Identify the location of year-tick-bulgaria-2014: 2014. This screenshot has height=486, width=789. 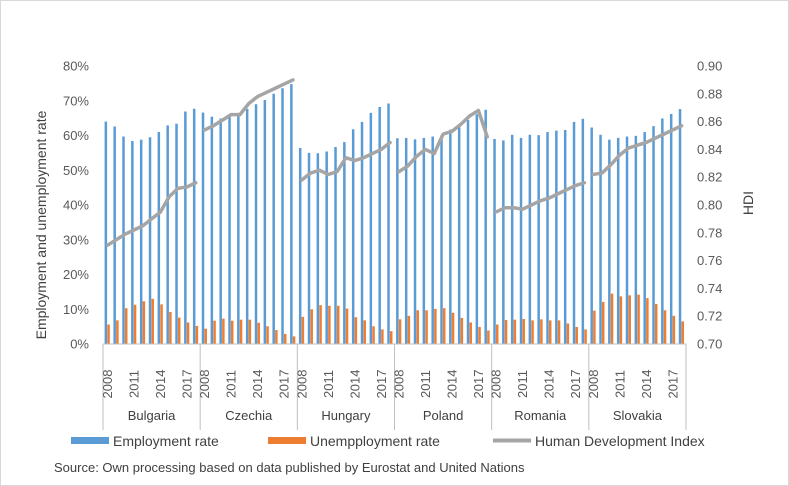
(160, 384).